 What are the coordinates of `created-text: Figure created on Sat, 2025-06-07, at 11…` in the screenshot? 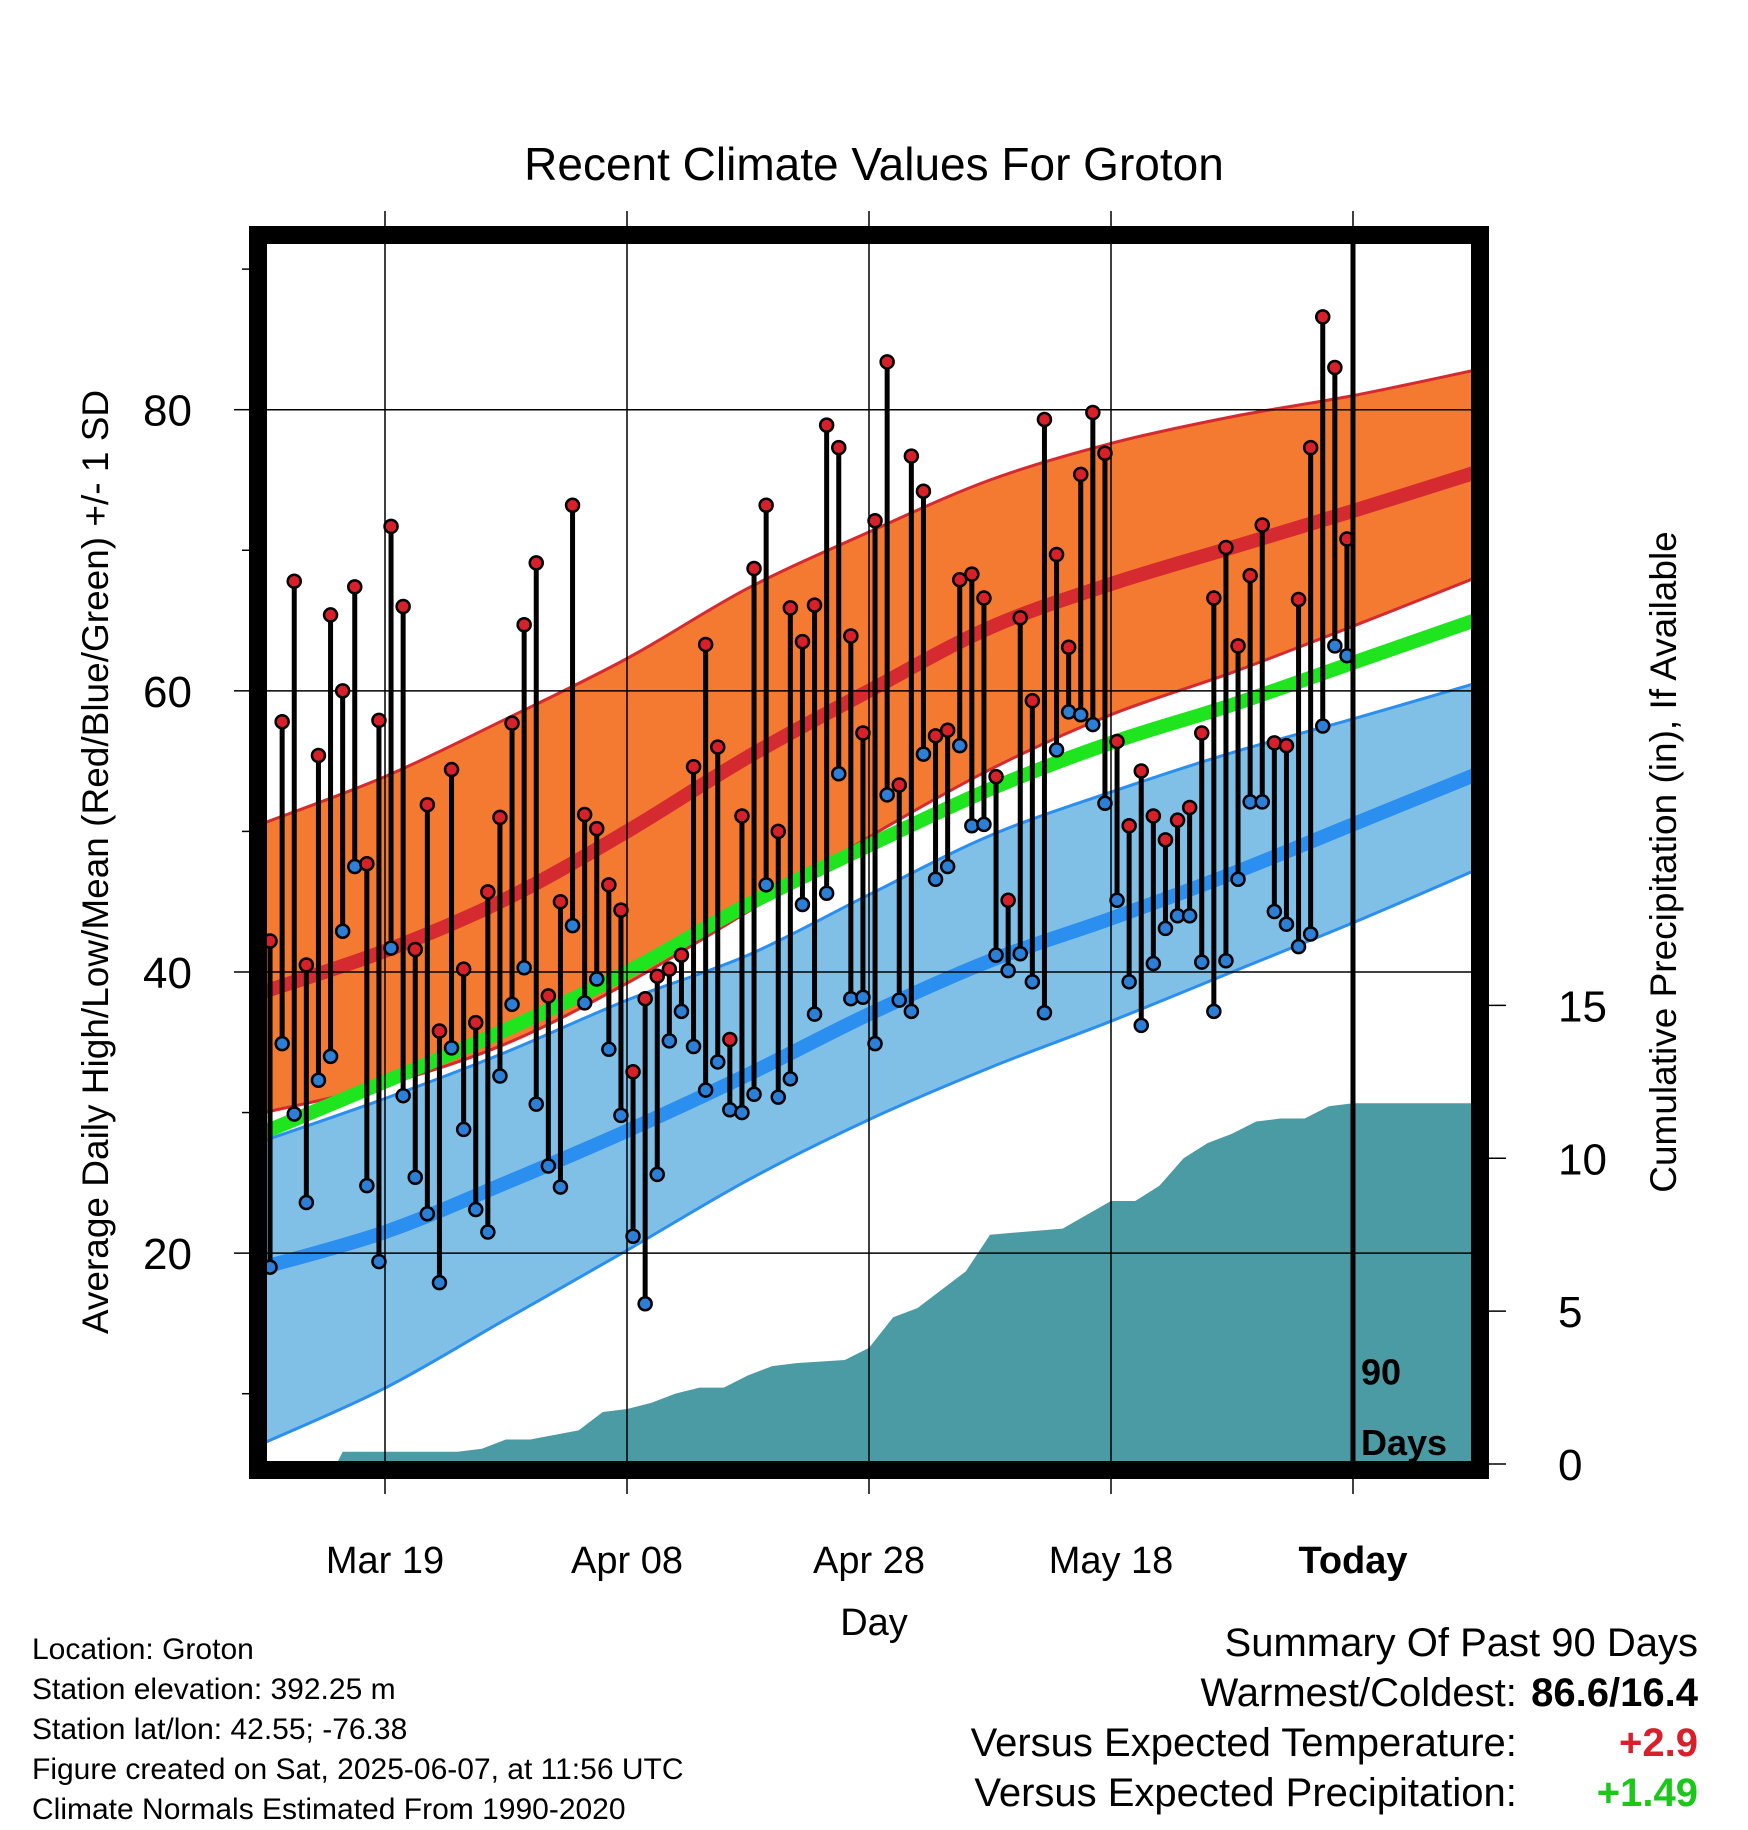 It's located at (358, 1769).